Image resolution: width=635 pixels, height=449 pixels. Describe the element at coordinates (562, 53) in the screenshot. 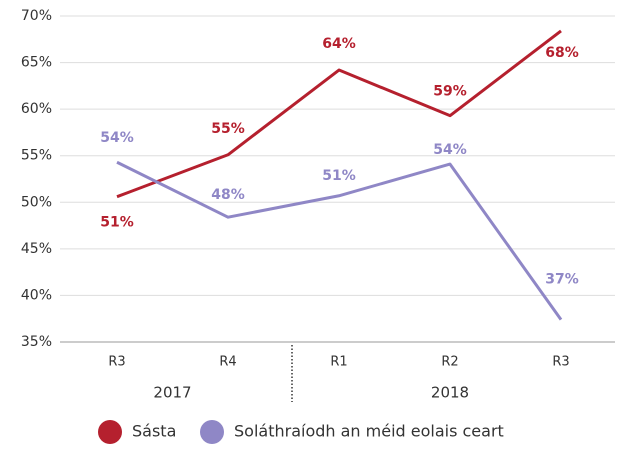

I see `value-label: 68%` at that location.